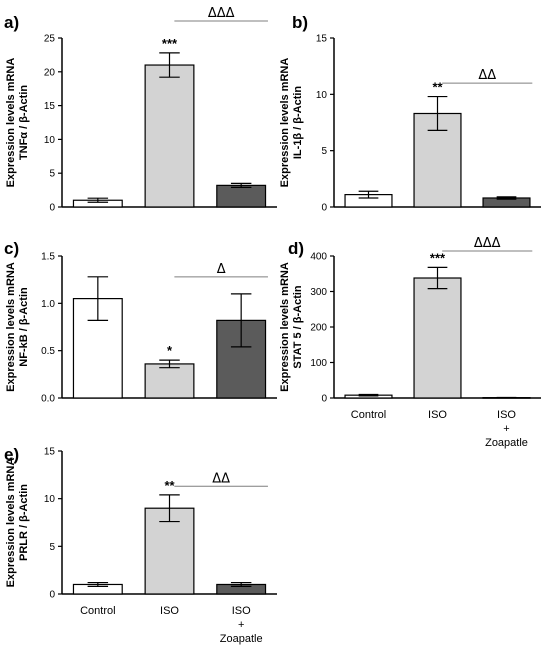 The width and height of the screenshot is (550, 657). Describe the element at coordinates (438, 257) in the screenshot. I see `panel-d-significance-iso: ***` at that location.